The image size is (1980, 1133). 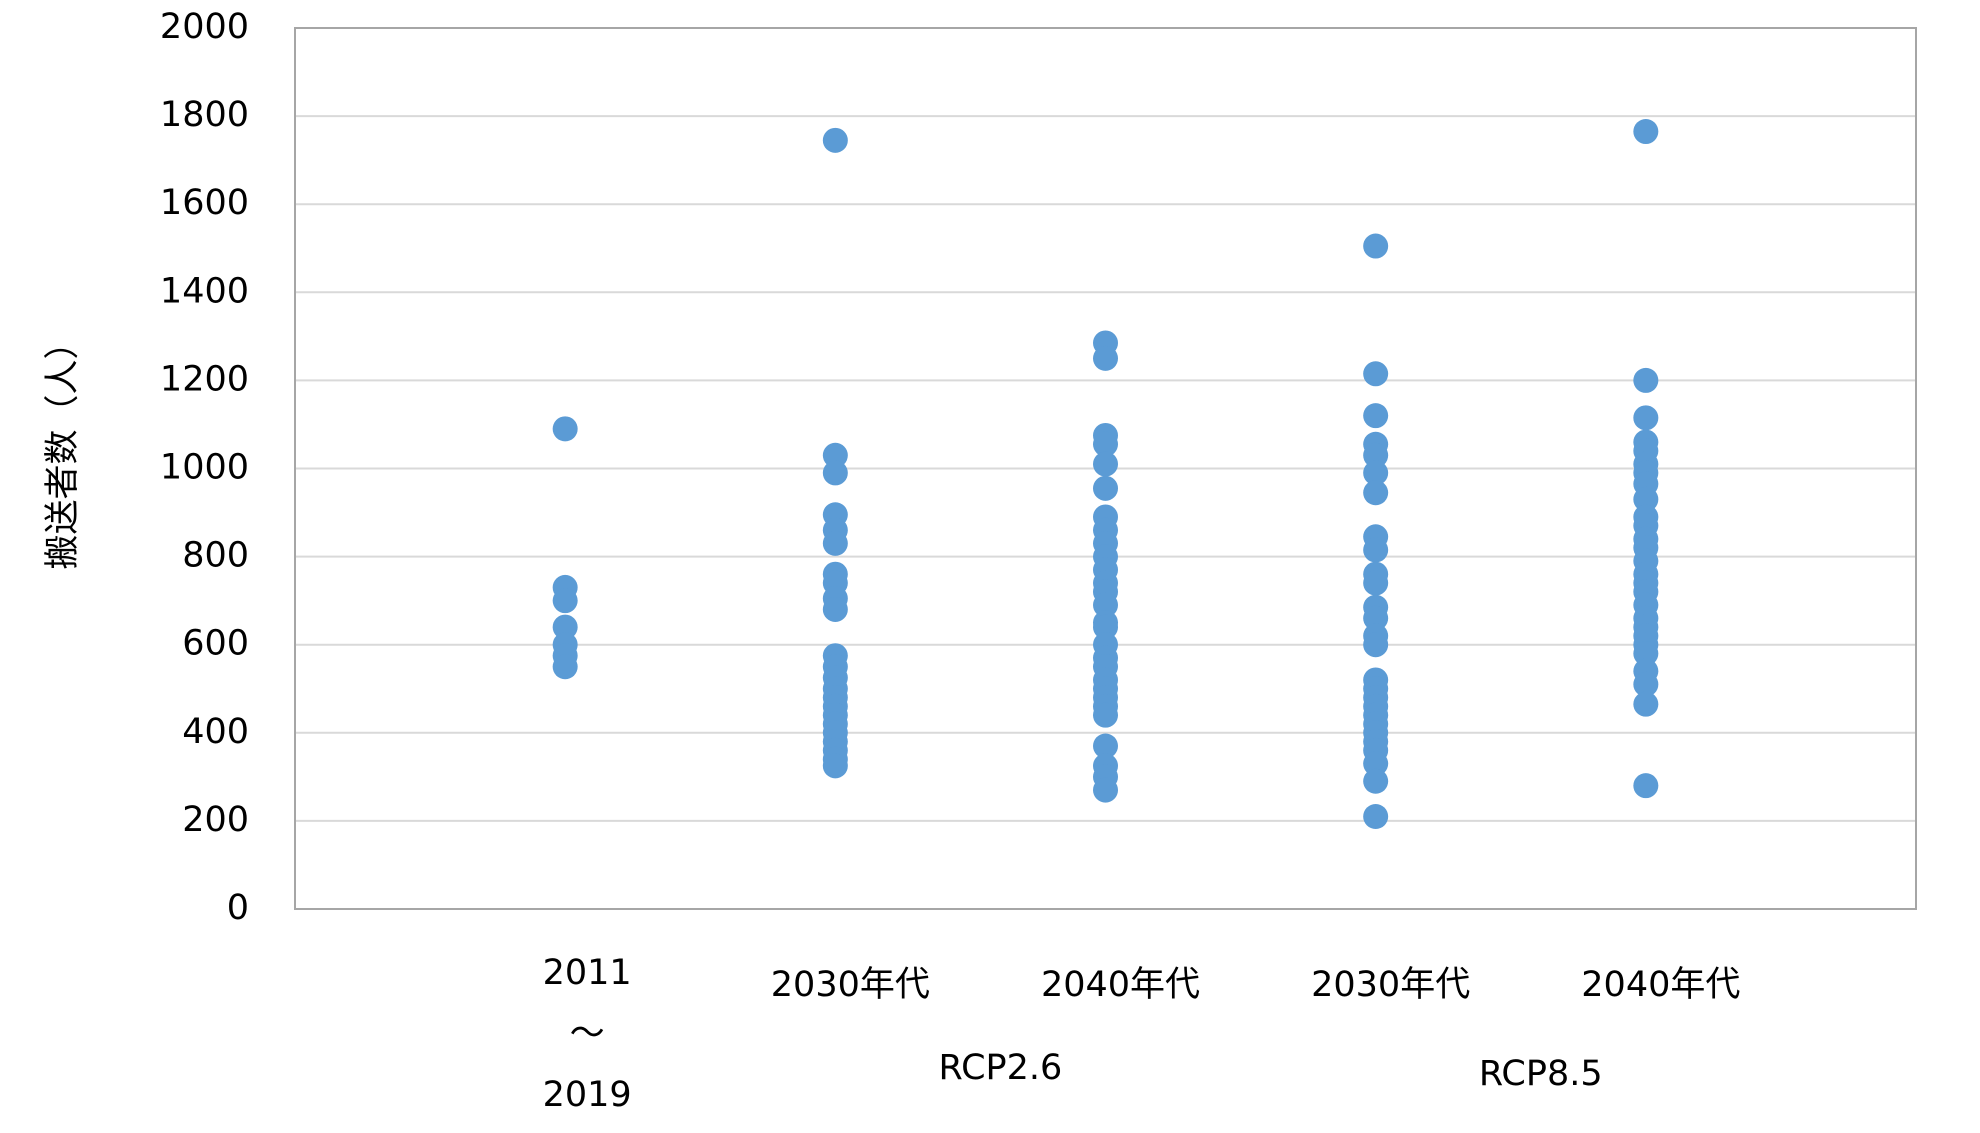 I want to click on y-tick-label: 400, so click(x=215, y=732).